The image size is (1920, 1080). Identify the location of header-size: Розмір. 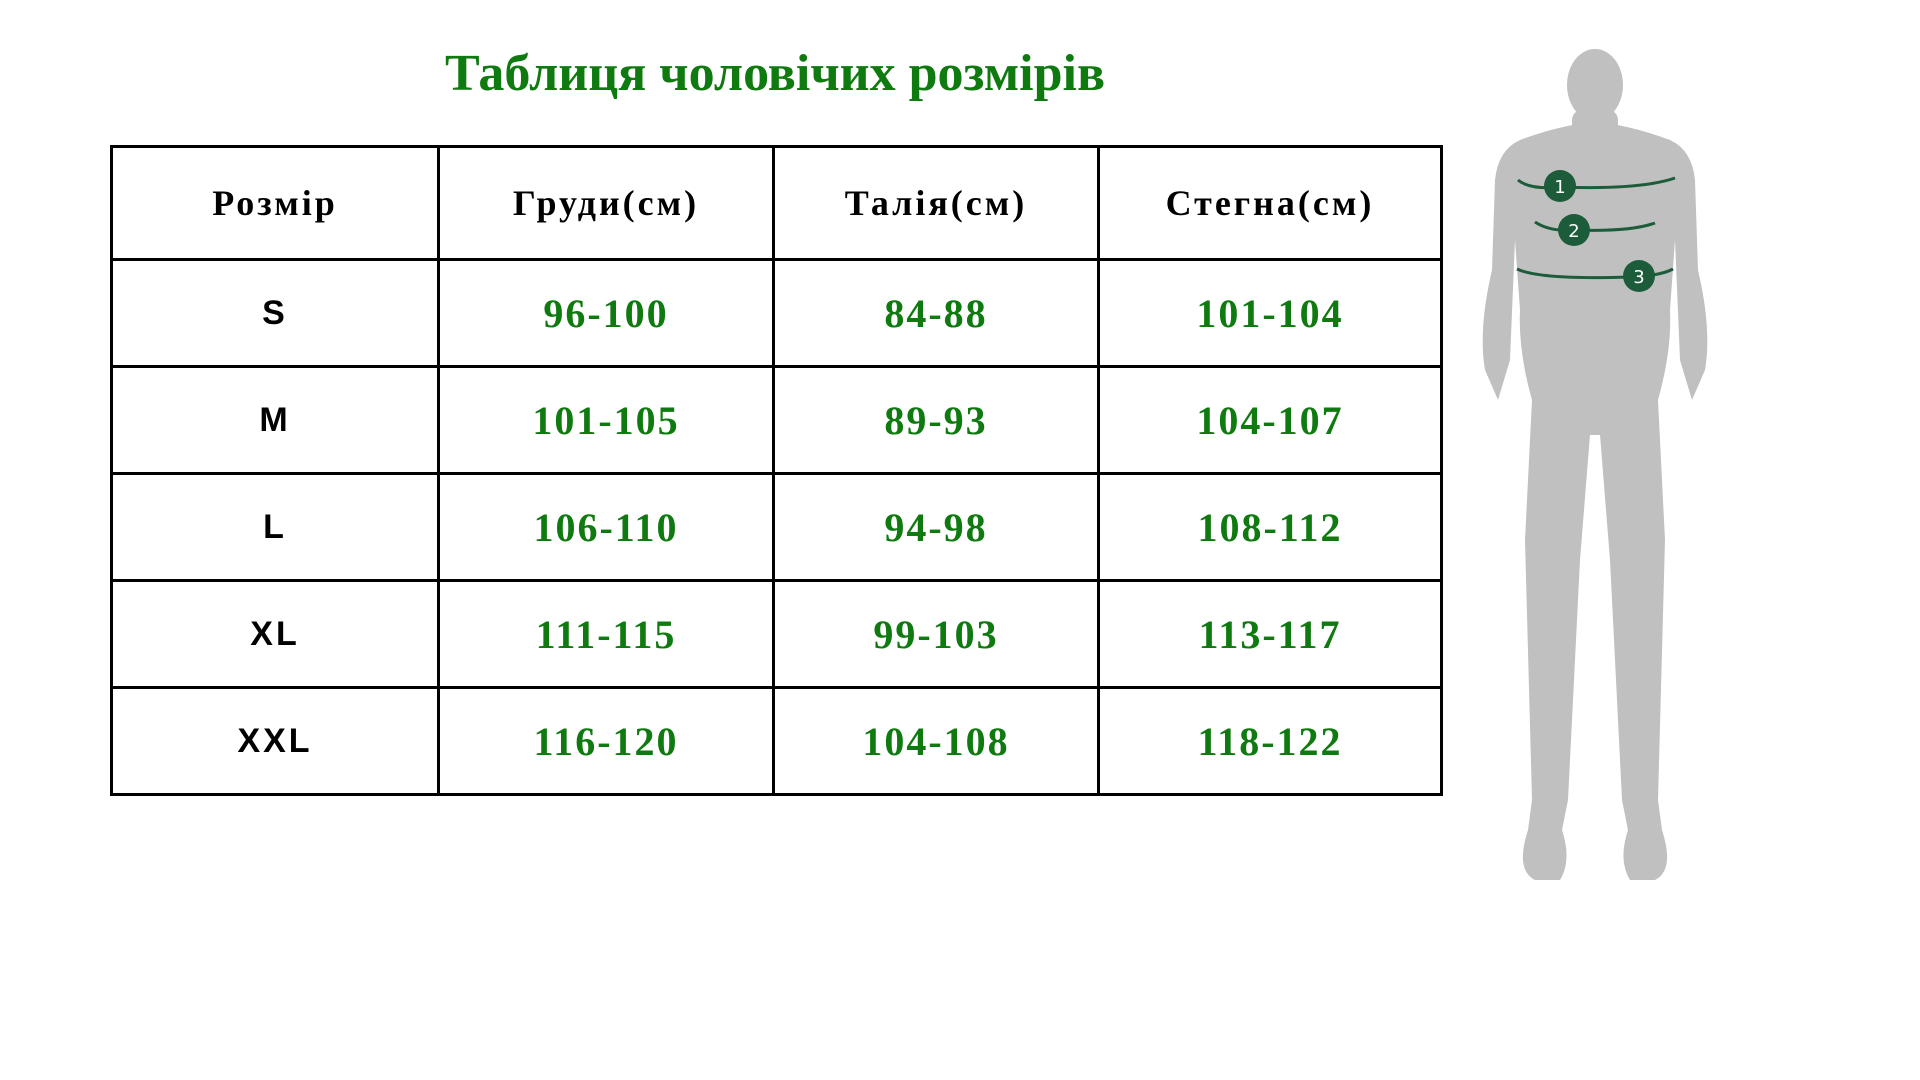
(275, 203).